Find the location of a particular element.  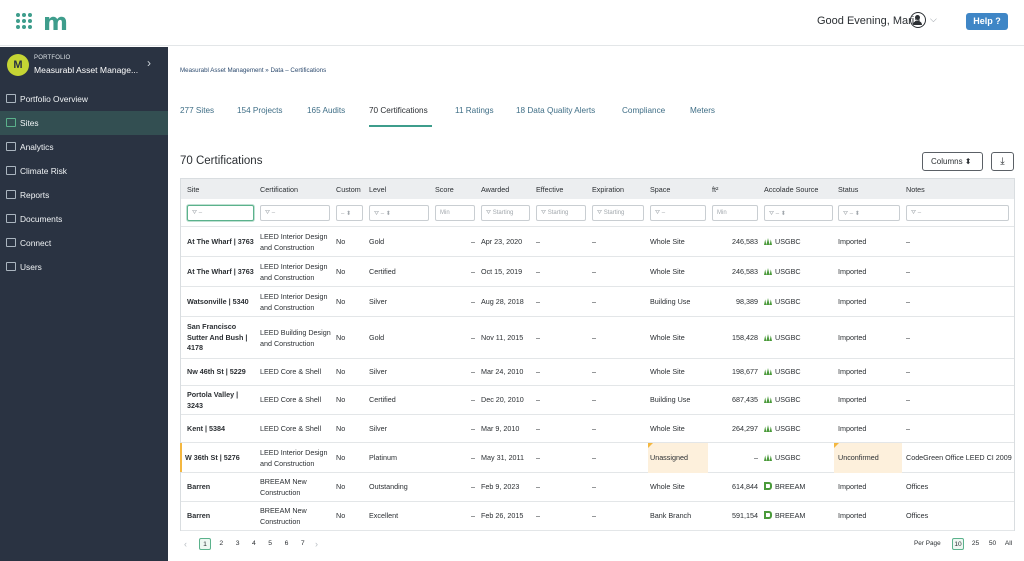

notes-filter-input: ⛛ – is located at coordinates (957, 213).